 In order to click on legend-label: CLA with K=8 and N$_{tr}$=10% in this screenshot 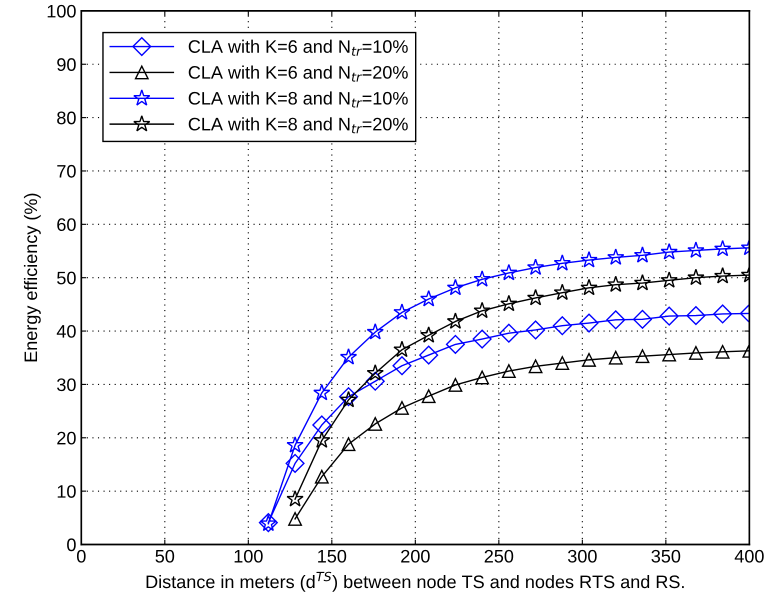, I will do `click(298, 99)`.